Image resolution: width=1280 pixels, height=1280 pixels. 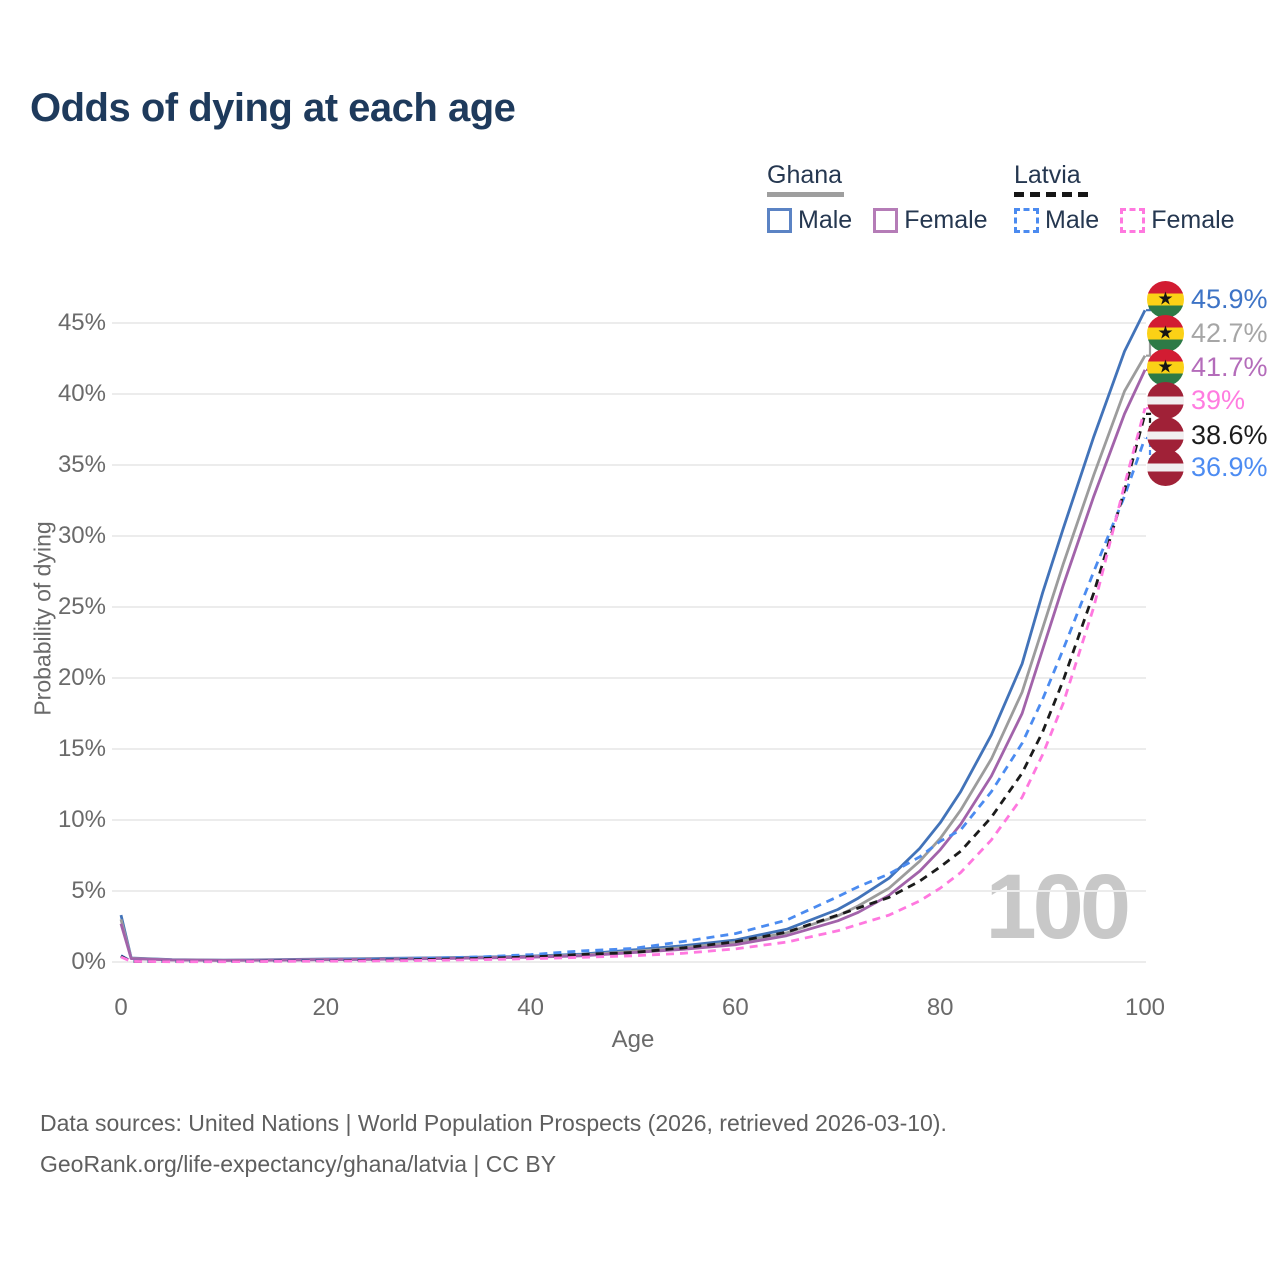 I want to click on x-axis-tick-label: 0, so click(x=121, y=1007).